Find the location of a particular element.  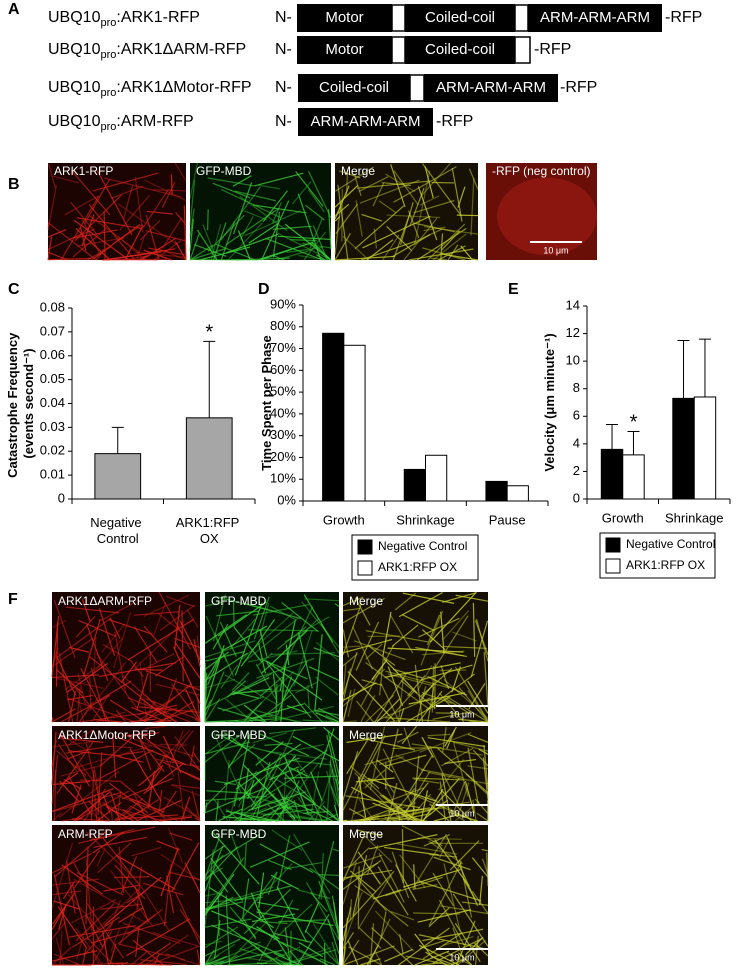

x-tick-label: Negative Control is located at coordinates (117, 530).